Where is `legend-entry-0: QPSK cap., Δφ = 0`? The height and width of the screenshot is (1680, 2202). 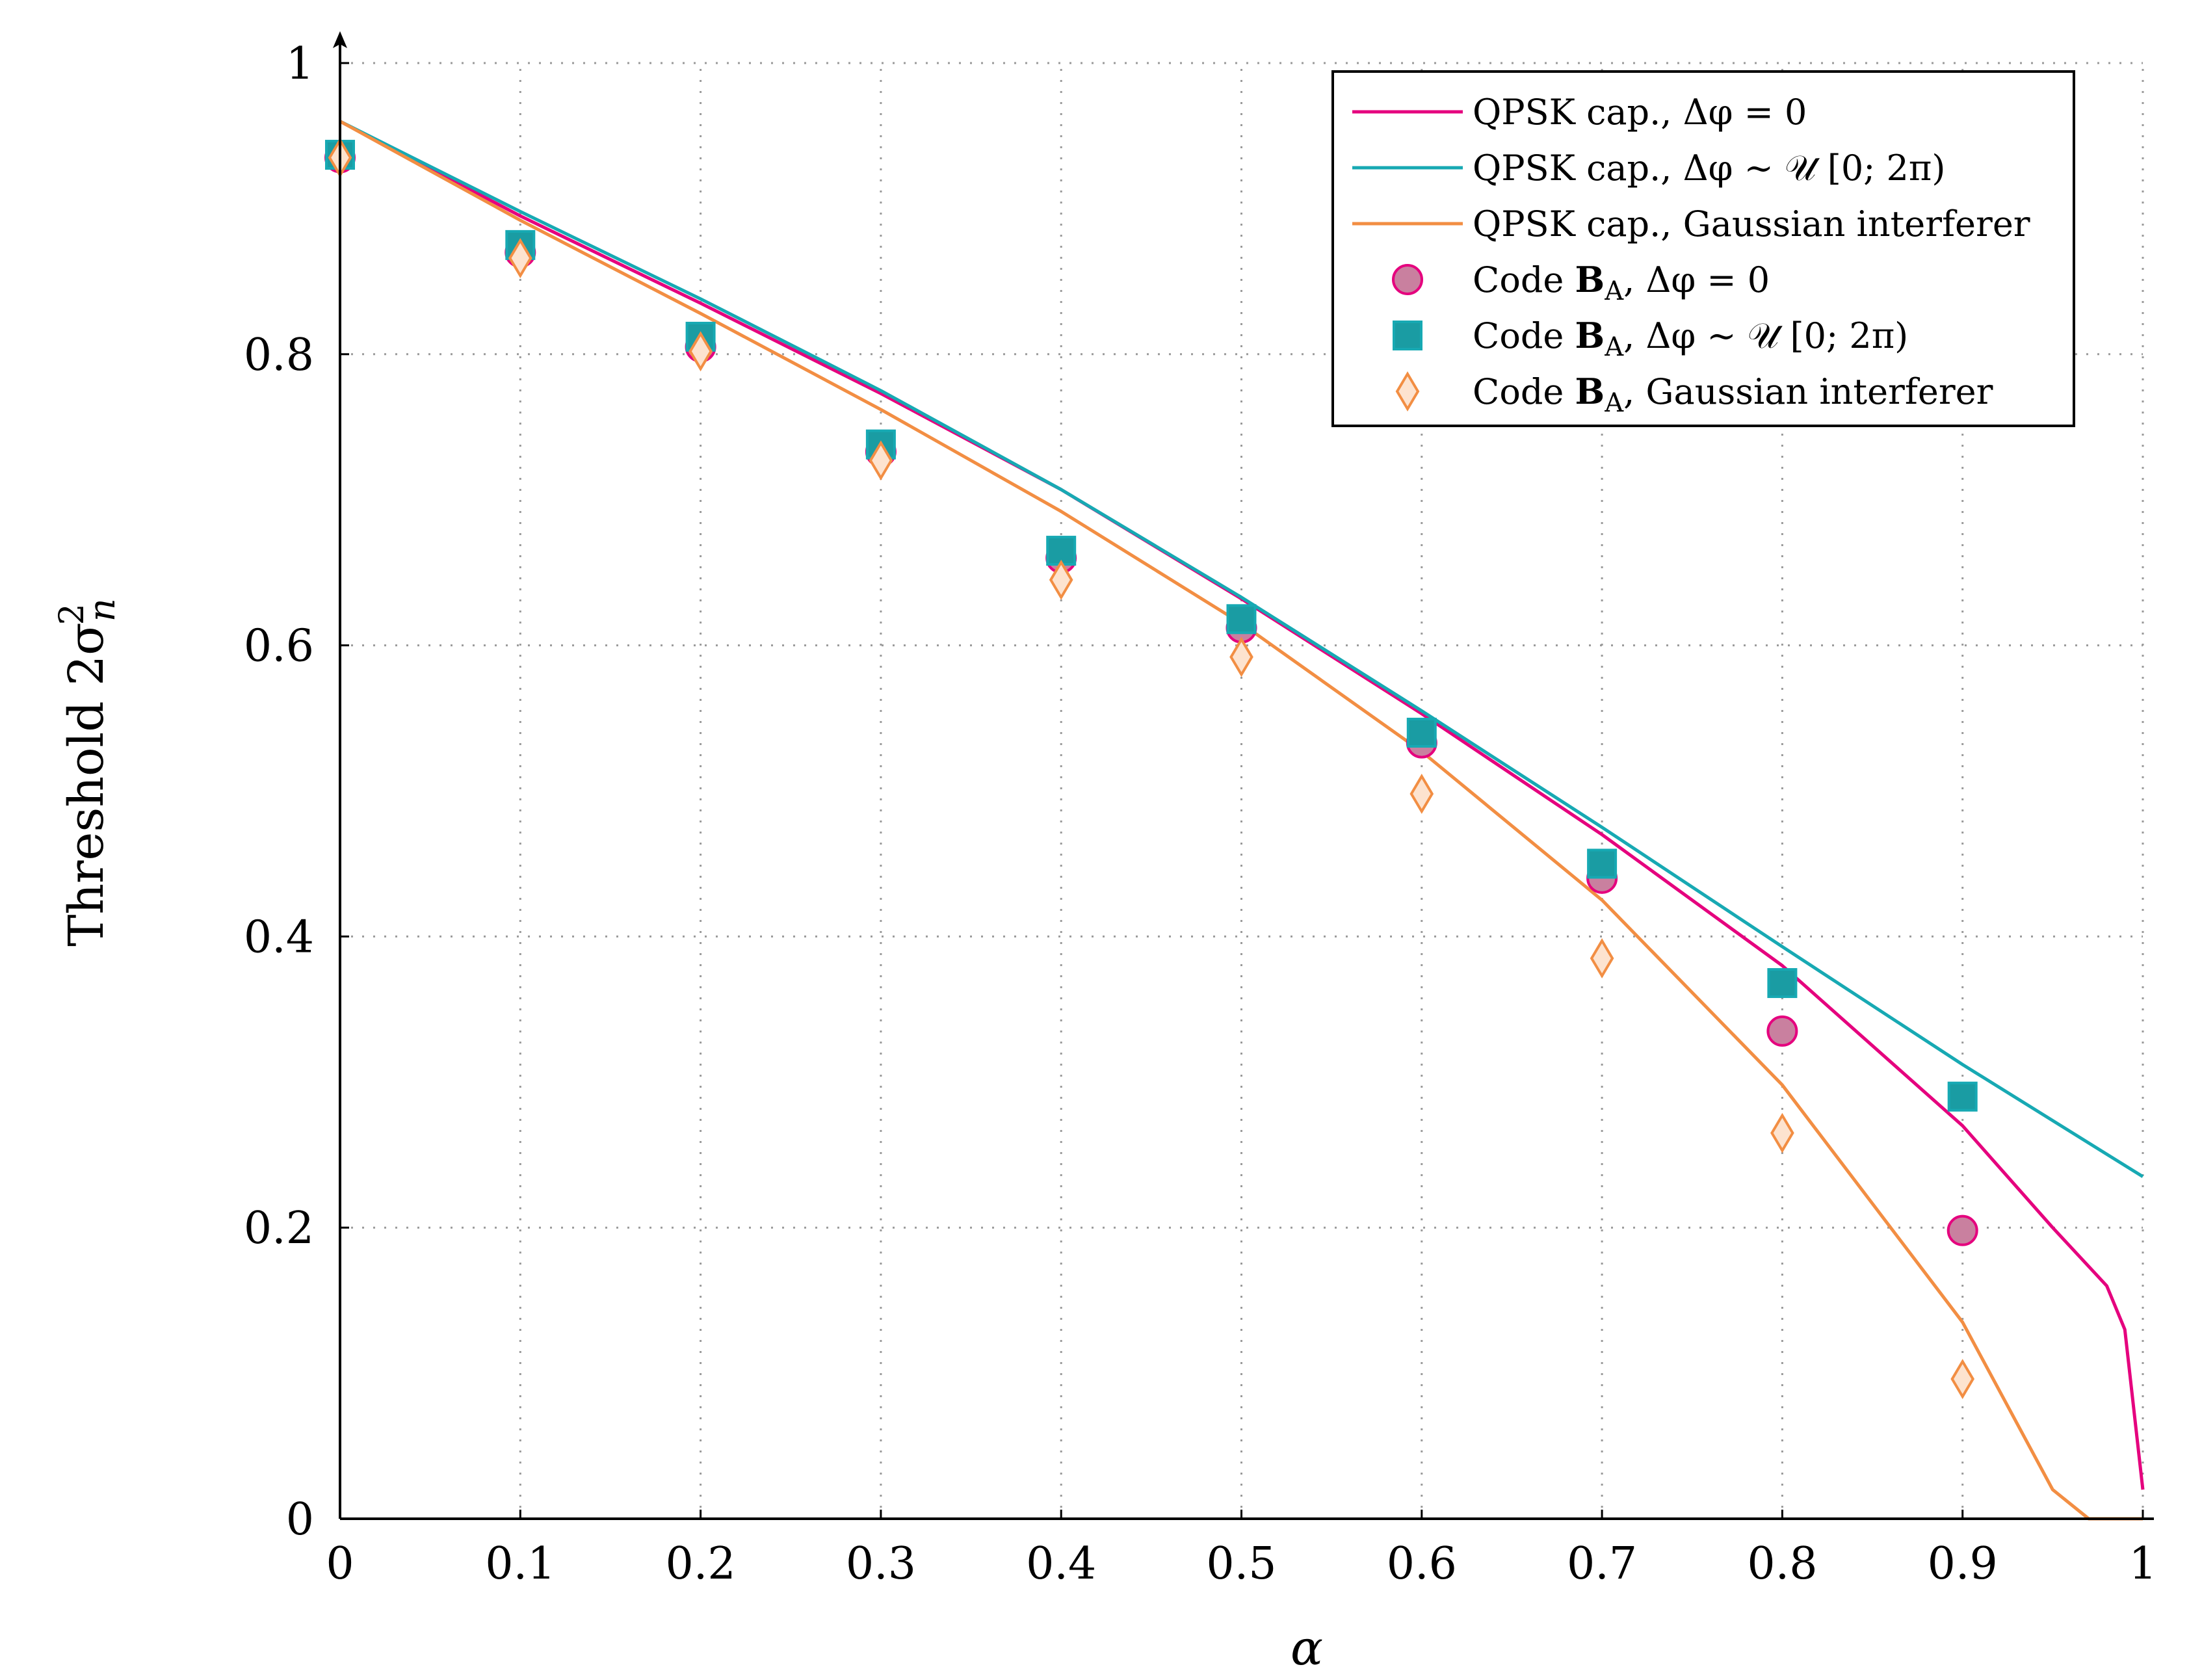 legend-entry-0: QPSK cap., Δφ = 0 is located at coordinates (1579, 112).